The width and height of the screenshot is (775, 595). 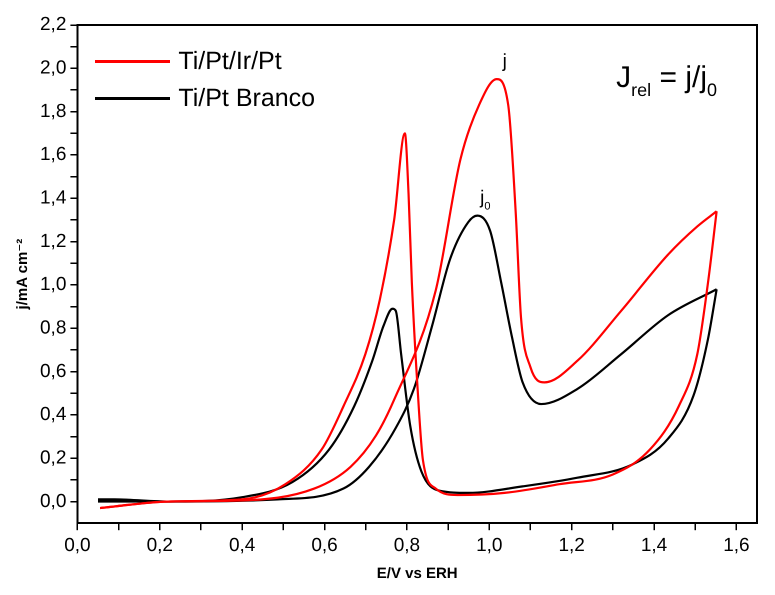 What do you see at coordinates (53, 68) in the screenshot?
I see `y-tick-label: 2,0` at bounding box center [53, 68].